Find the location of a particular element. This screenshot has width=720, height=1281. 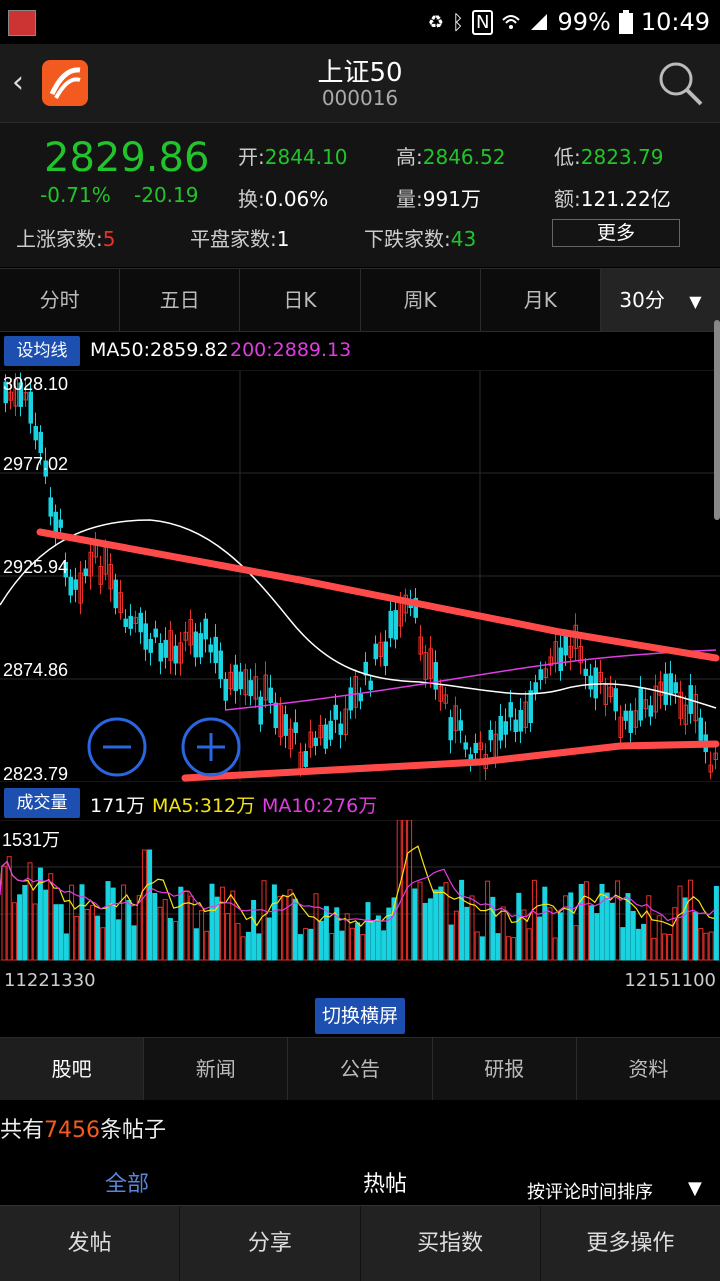

page-title: 上证50 is located at coordinates (360, 73).